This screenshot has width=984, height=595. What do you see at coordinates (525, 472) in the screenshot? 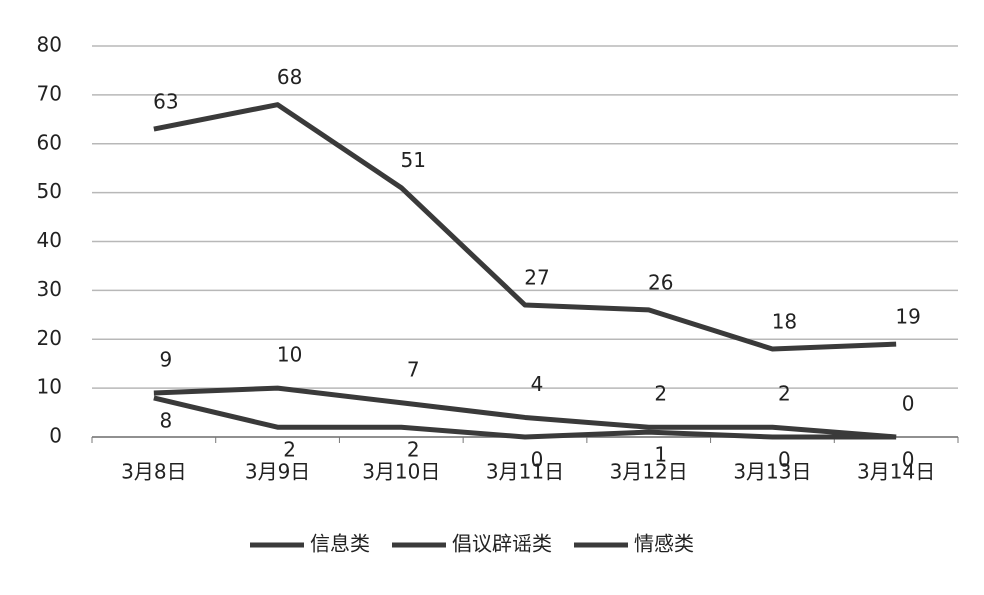
I see `x-tick-label: 3月11日` at bounding box center [525, 472].